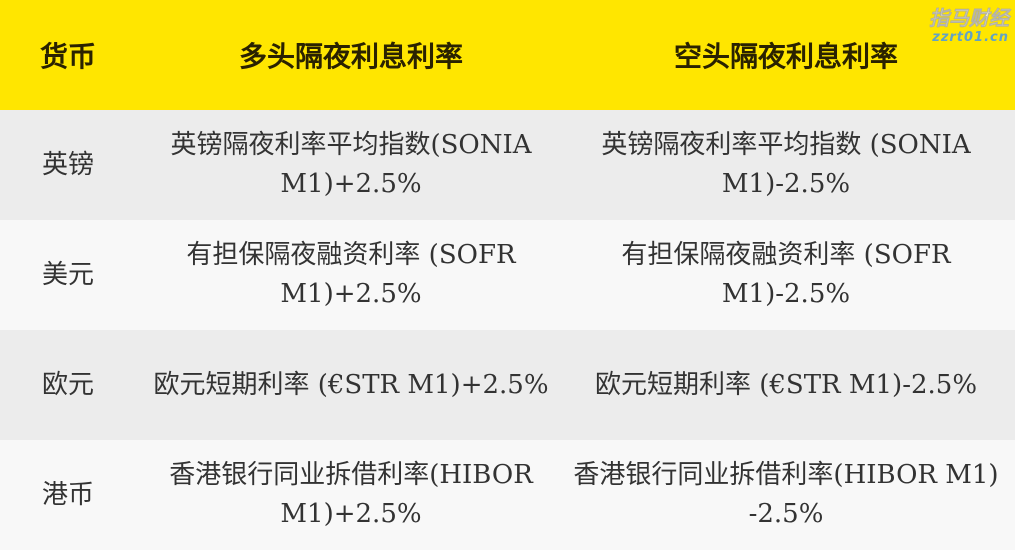 This screenshot has height=550, width=1015. What do you see at coordinates (72, 275) in the screenshot?
I see `cell-currency: 美元` at bounding box center [72, 275].